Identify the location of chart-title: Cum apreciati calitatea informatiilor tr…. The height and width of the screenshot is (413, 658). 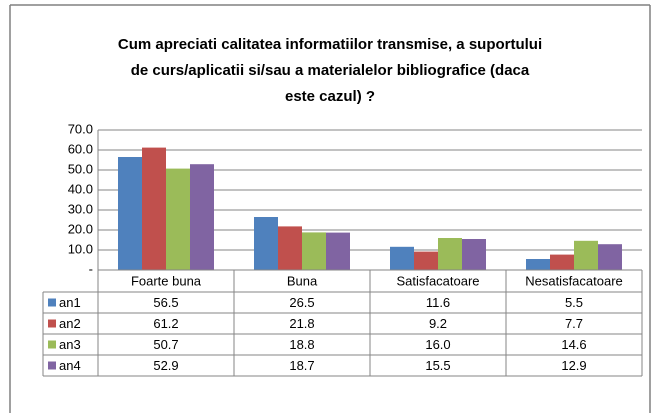
(330, 44).